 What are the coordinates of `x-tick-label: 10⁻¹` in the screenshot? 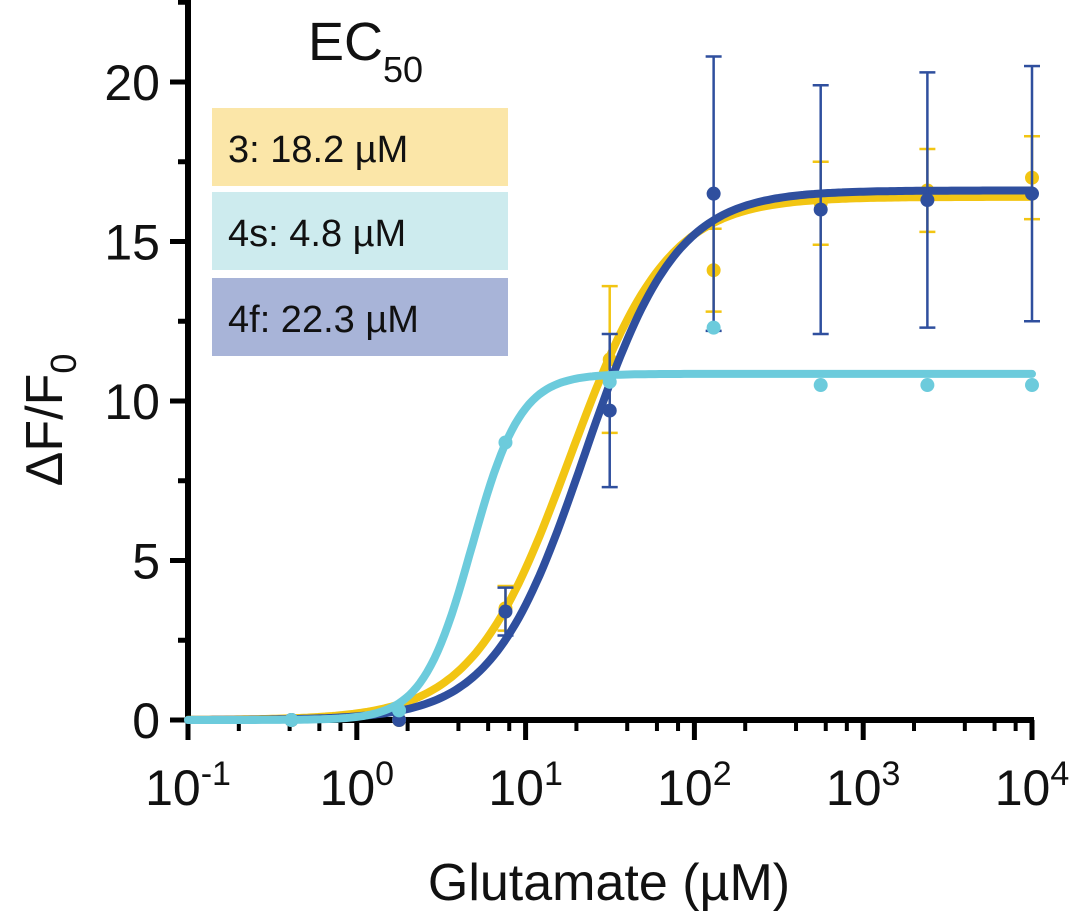 It's located at (188, 785).